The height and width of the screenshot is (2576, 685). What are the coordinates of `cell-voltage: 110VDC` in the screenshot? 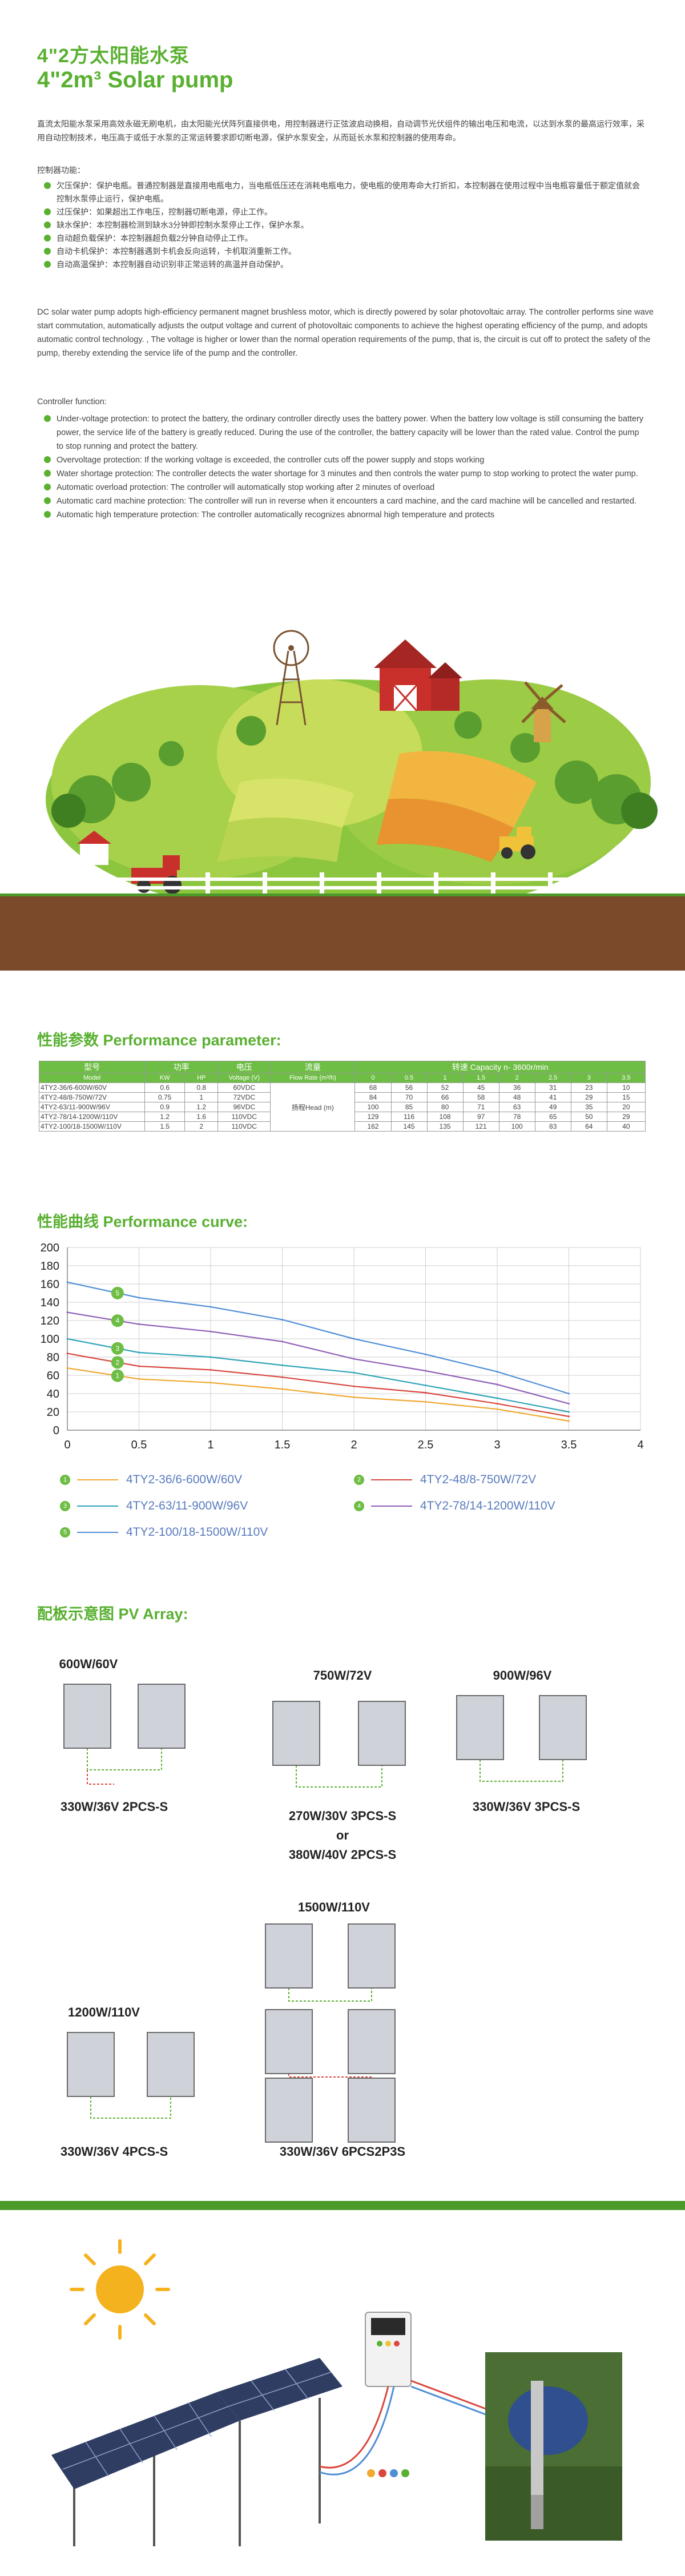 It's located at (244, 1126).